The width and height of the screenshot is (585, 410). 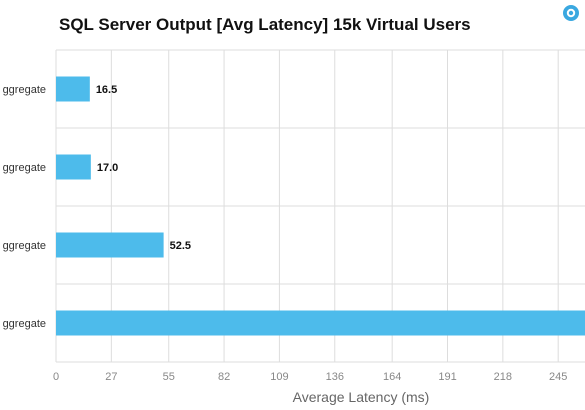 I want to click on data-label: 17.0, so click(x=107, y=168).